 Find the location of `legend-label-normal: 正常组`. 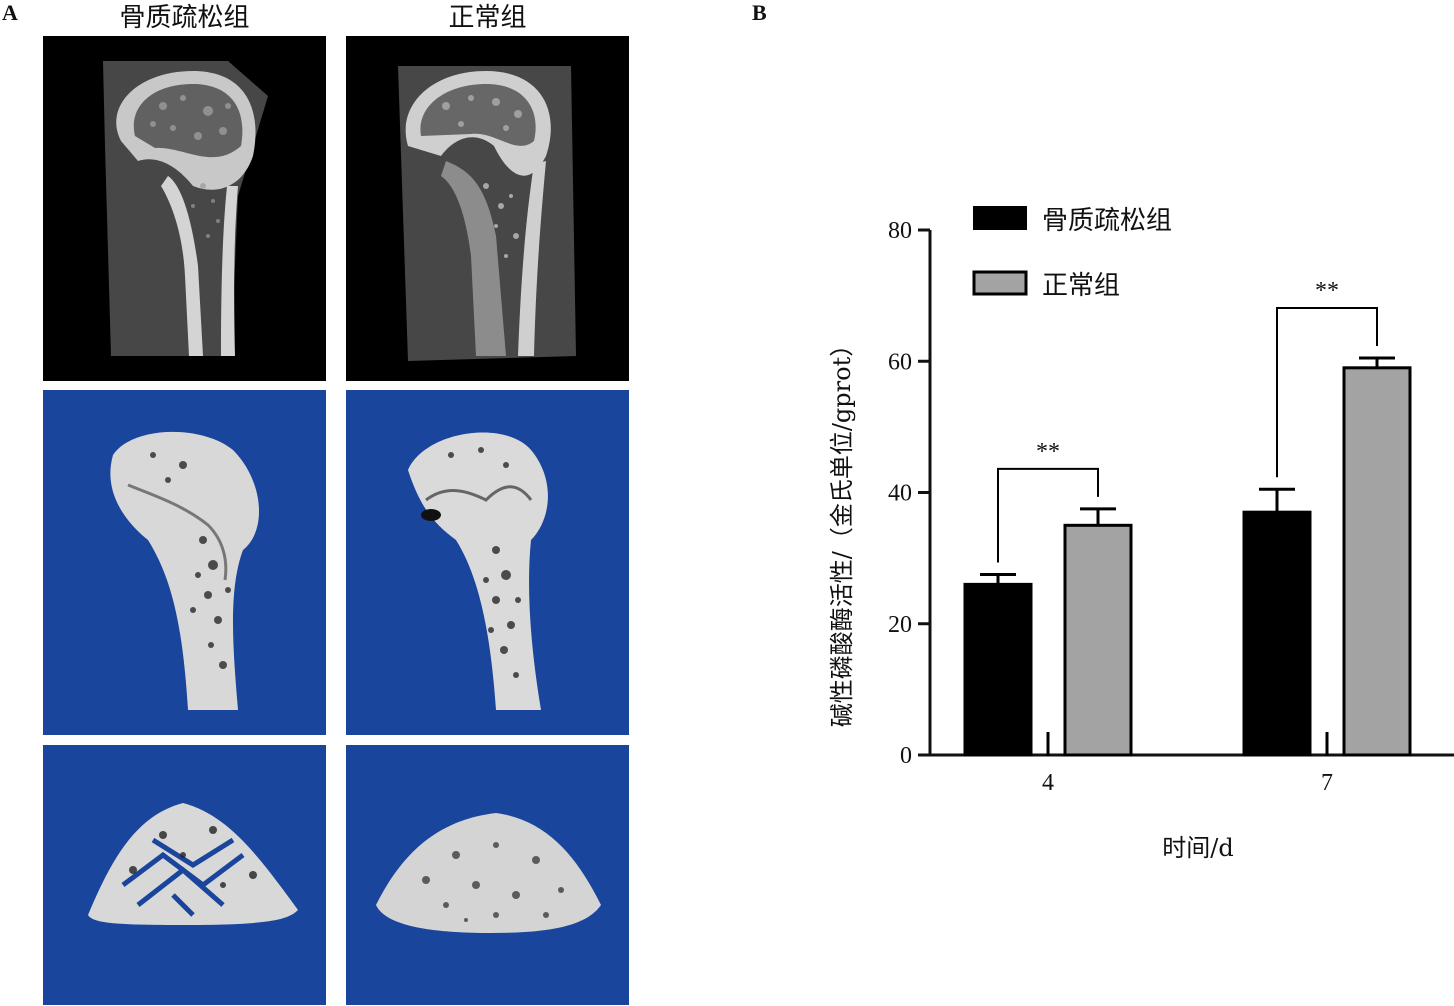

legend-label-normal: 正常组 is located at coordinates (1081, 286).